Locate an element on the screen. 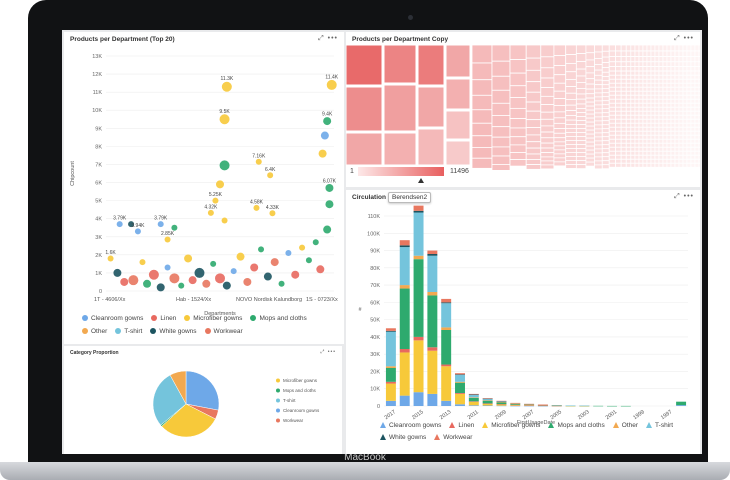 This screenshot has width=730, height=480. legend-marker-icon is located at coordinates (452, 425).